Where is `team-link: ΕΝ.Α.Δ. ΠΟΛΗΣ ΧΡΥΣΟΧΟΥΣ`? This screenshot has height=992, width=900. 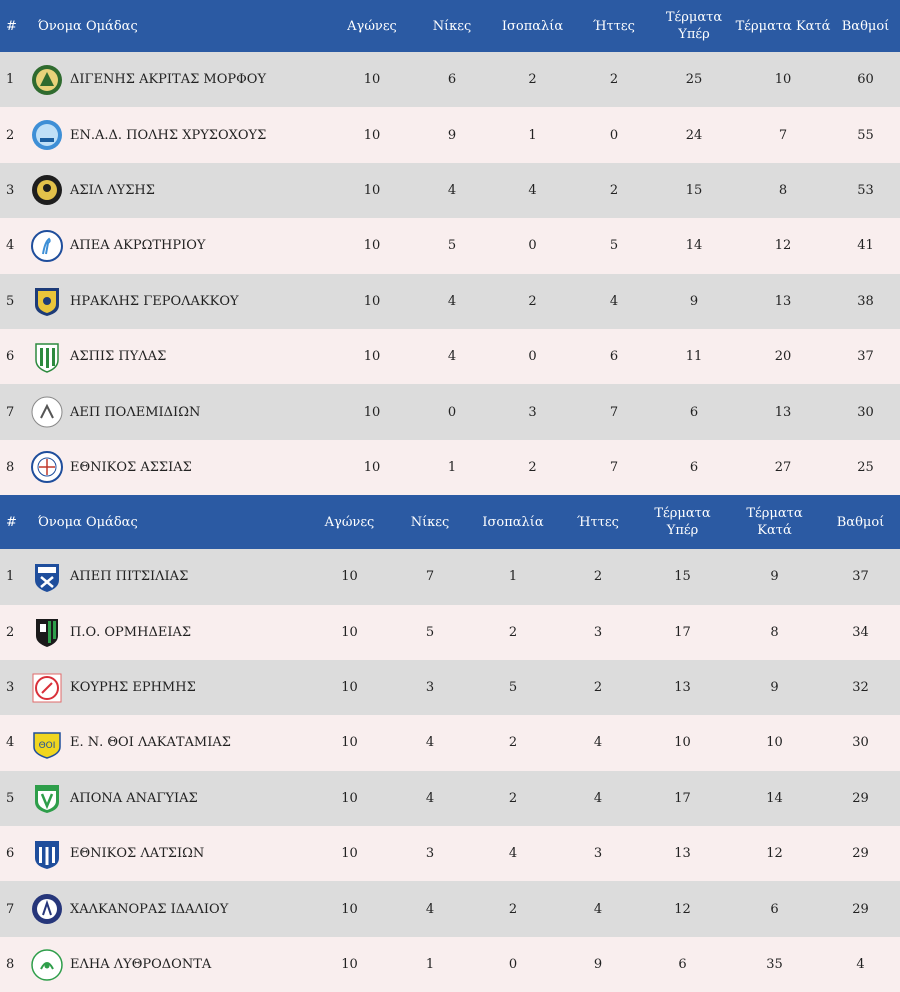
team-link: ΕΝ.Α.Δ. ΠΟΛΗΣ ΧΡΥΣΟΧΟΥΣ is located at coordinates (180, 135).